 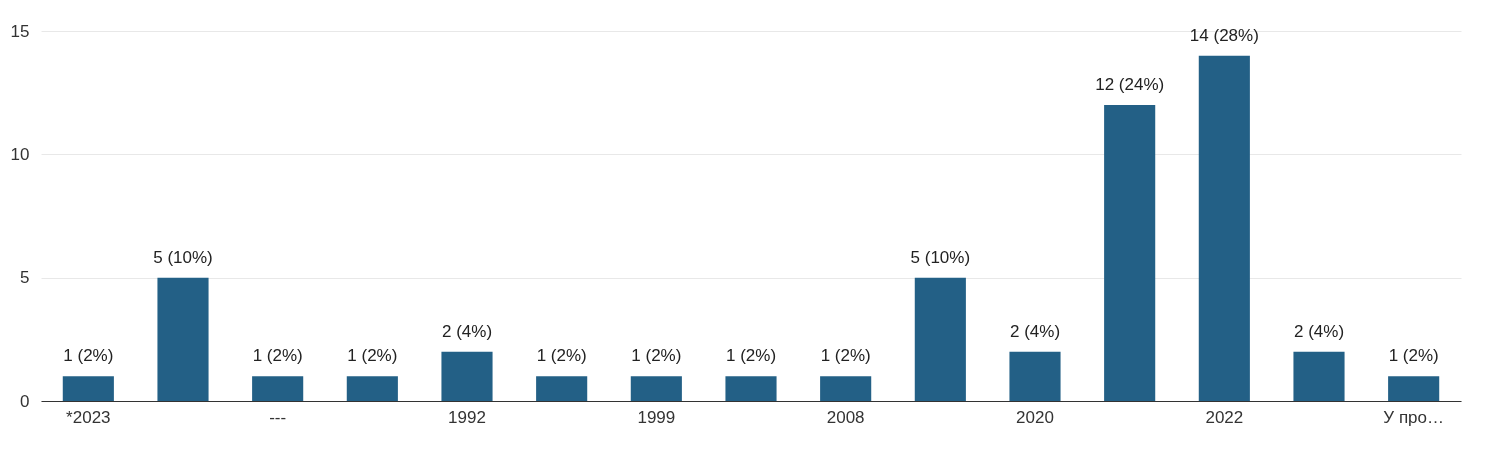 I want to click on data-label: 12 (24%), so click(x=1130, y=84).